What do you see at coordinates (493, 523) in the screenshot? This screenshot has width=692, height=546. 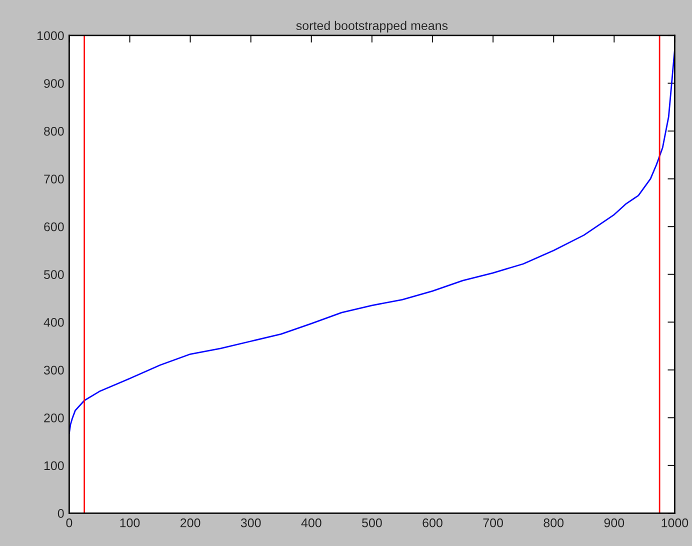 I see `x-tick-label: 700` at bounding box center [493, 523].